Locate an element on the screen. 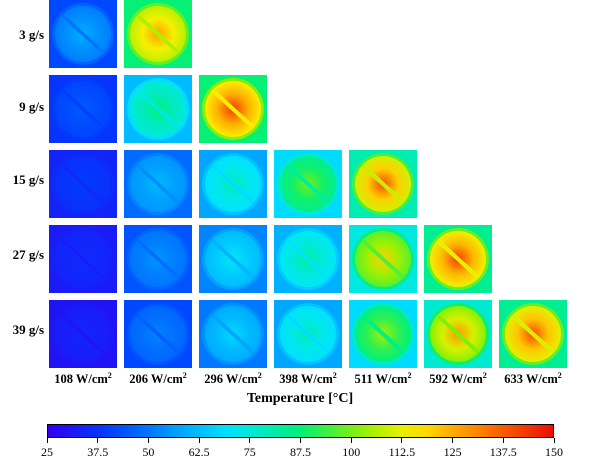 The height and width of the screenshot is (468, 600). column-label: 592 W/cm2 is located at coordinates (458, 379).